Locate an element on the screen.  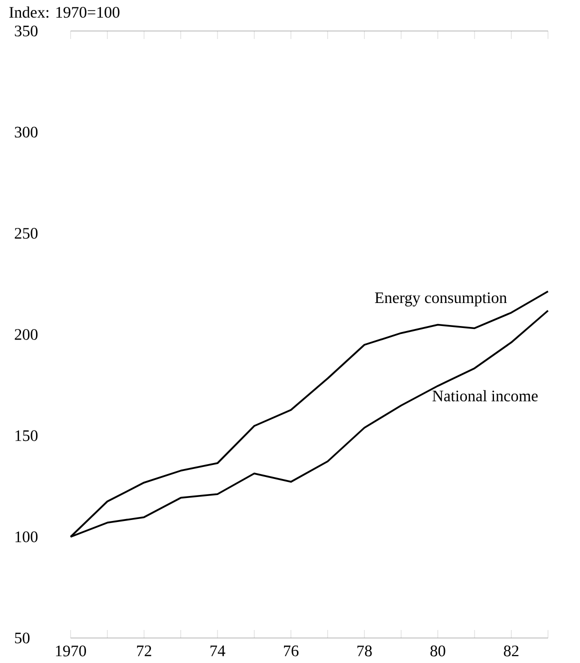
y-tick-label: 150 is located at coordinates (27, 436).